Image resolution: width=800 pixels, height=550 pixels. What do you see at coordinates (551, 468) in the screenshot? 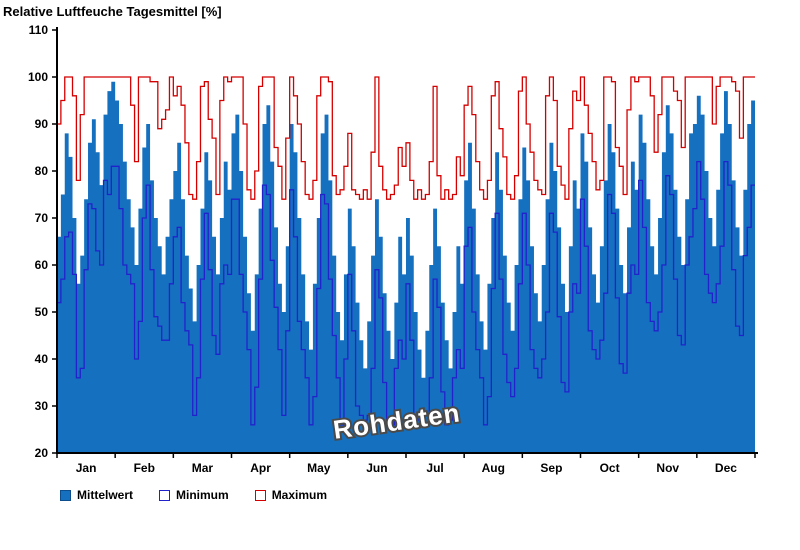
I see `x-tick-label: Sep` at bounding box center [551, 468].